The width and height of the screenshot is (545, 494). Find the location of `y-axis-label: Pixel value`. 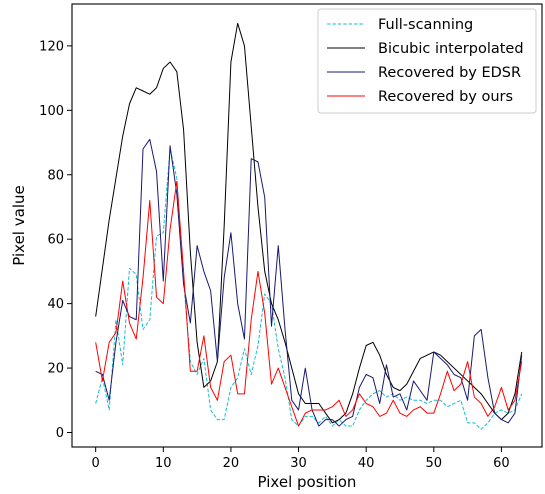

y-axis-label: Pixel value is located at coordinates (19, 225).